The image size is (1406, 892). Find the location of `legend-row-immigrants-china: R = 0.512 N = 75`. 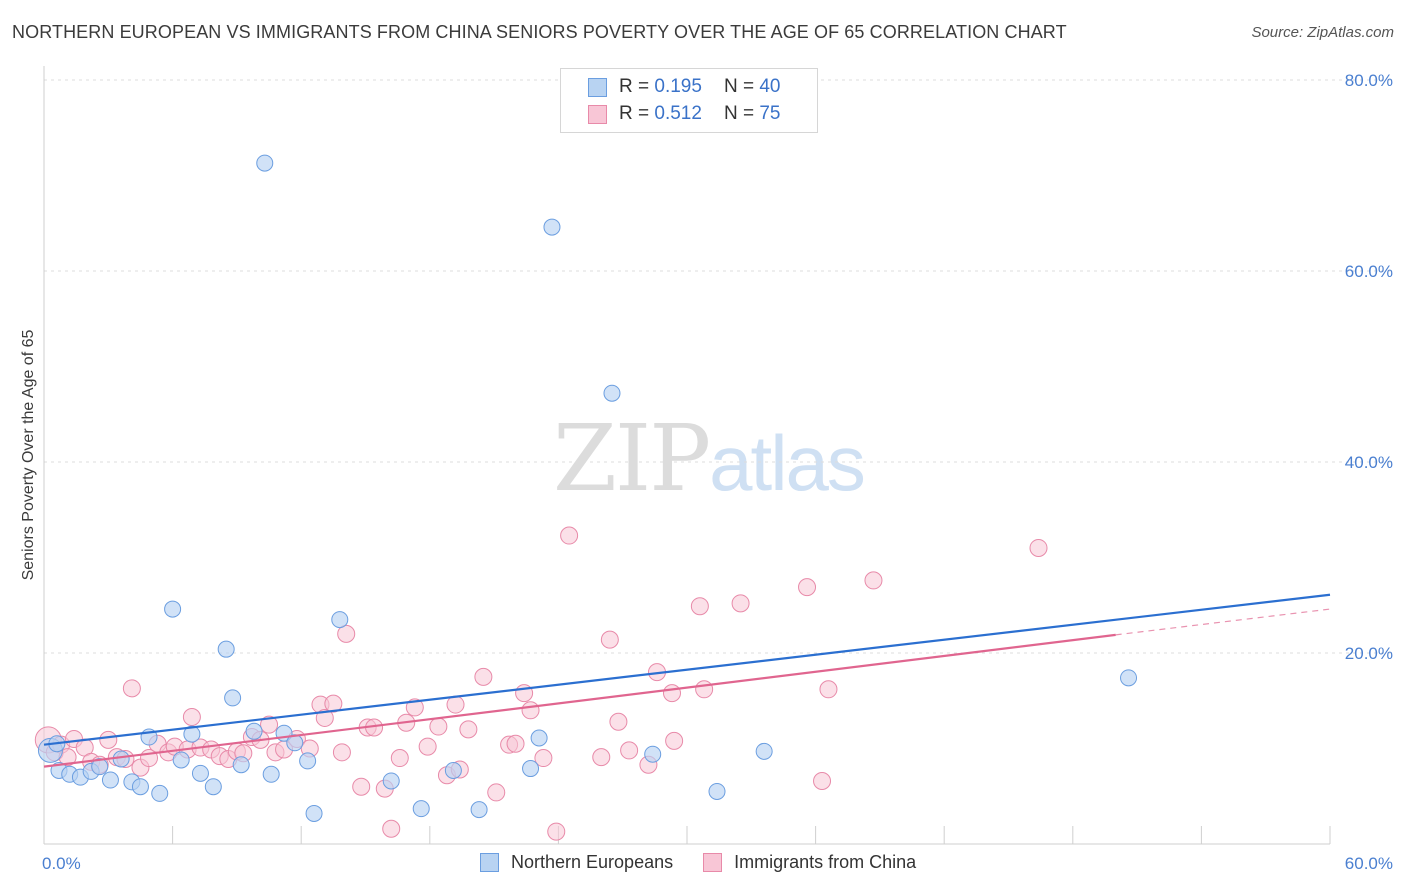

legend-row-immigrants-china: R = 0.512 N = 75 is located at coordinates (684, 114).